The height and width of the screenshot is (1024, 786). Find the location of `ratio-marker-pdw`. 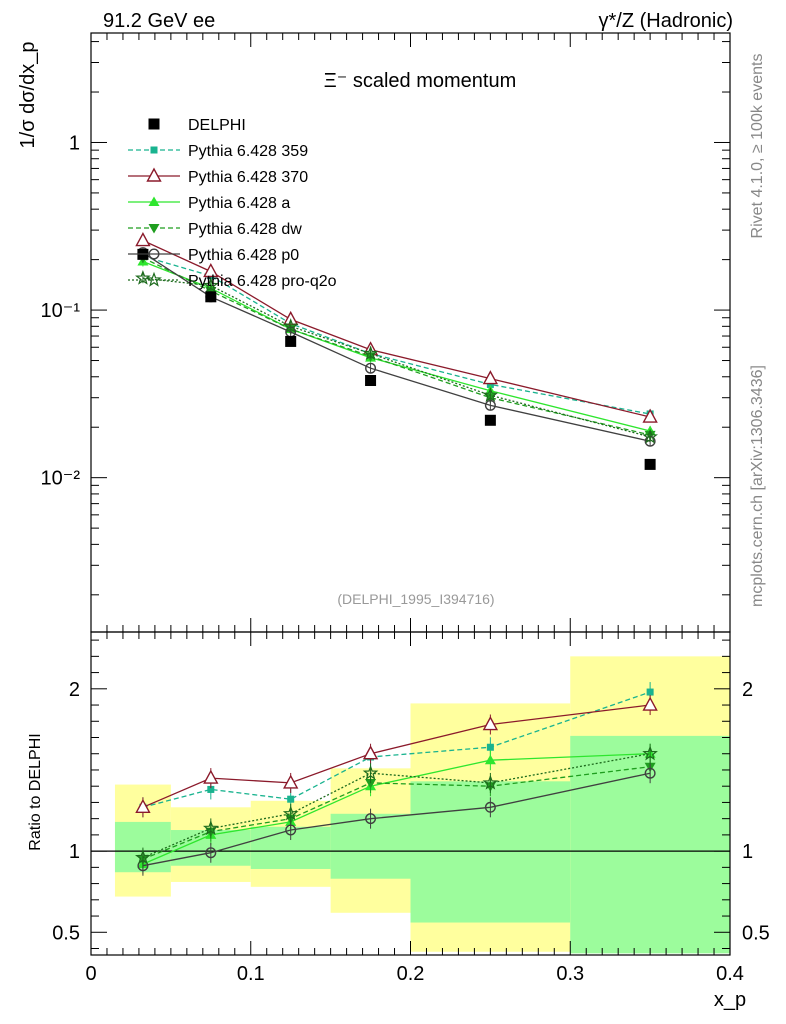

ratio-marker-pdw is located at coordinates (371, 783).